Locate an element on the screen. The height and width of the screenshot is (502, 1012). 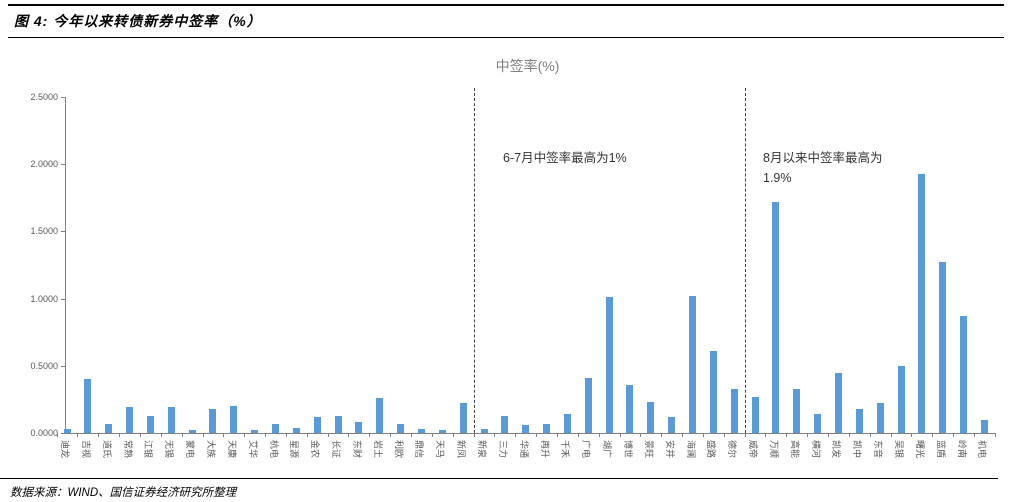
x-axis-category-label: 景旺 is located at coordinates (648, 449).